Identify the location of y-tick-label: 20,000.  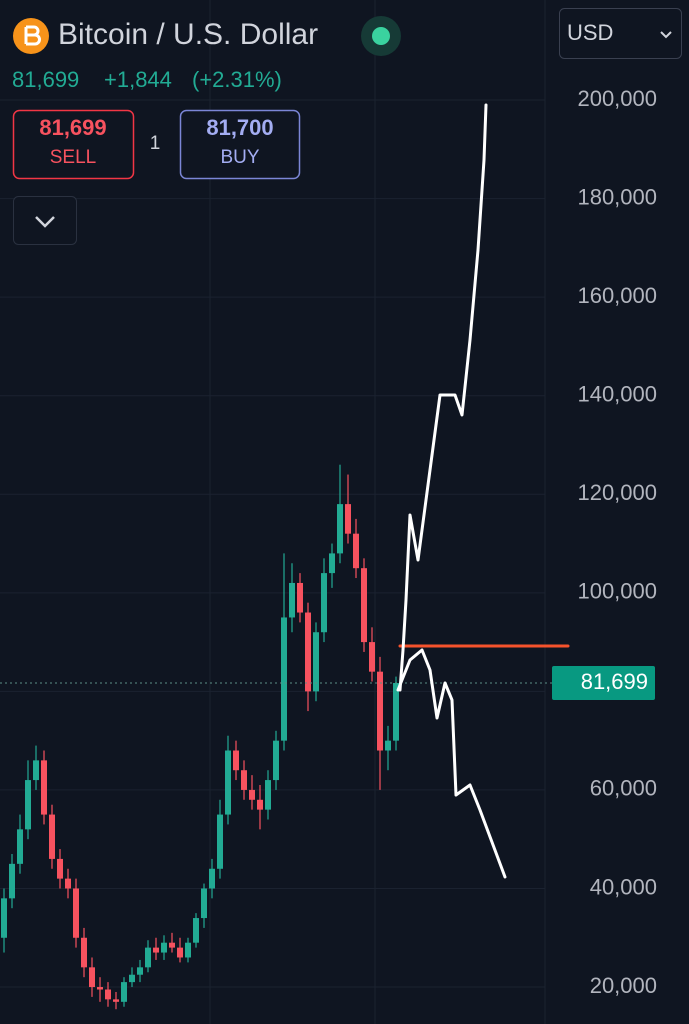
(623, 985).